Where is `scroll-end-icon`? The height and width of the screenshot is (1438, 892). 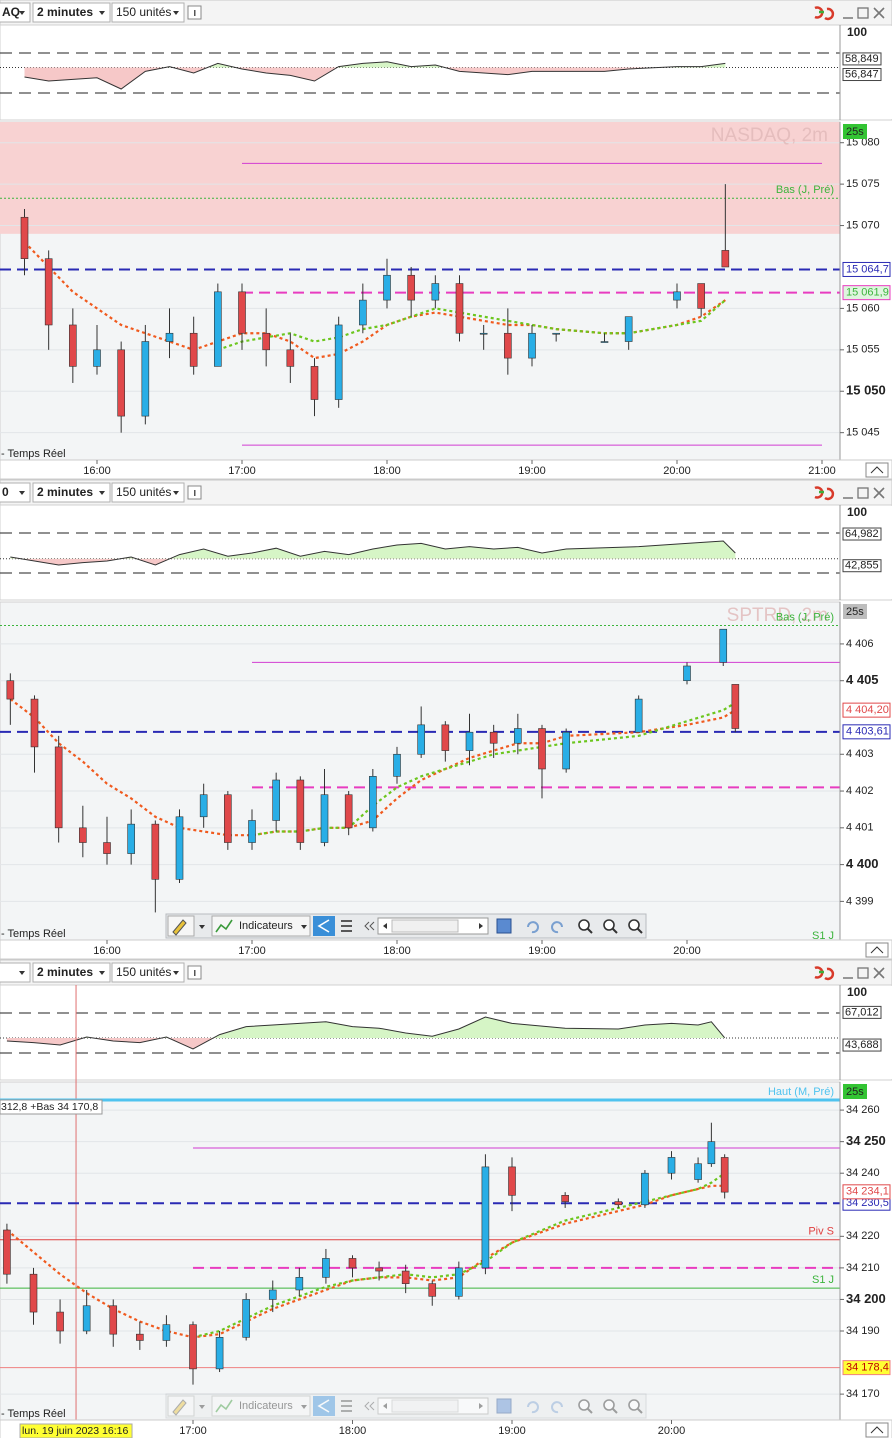
scroll-end-icon is located at coordinates (877, 1430).